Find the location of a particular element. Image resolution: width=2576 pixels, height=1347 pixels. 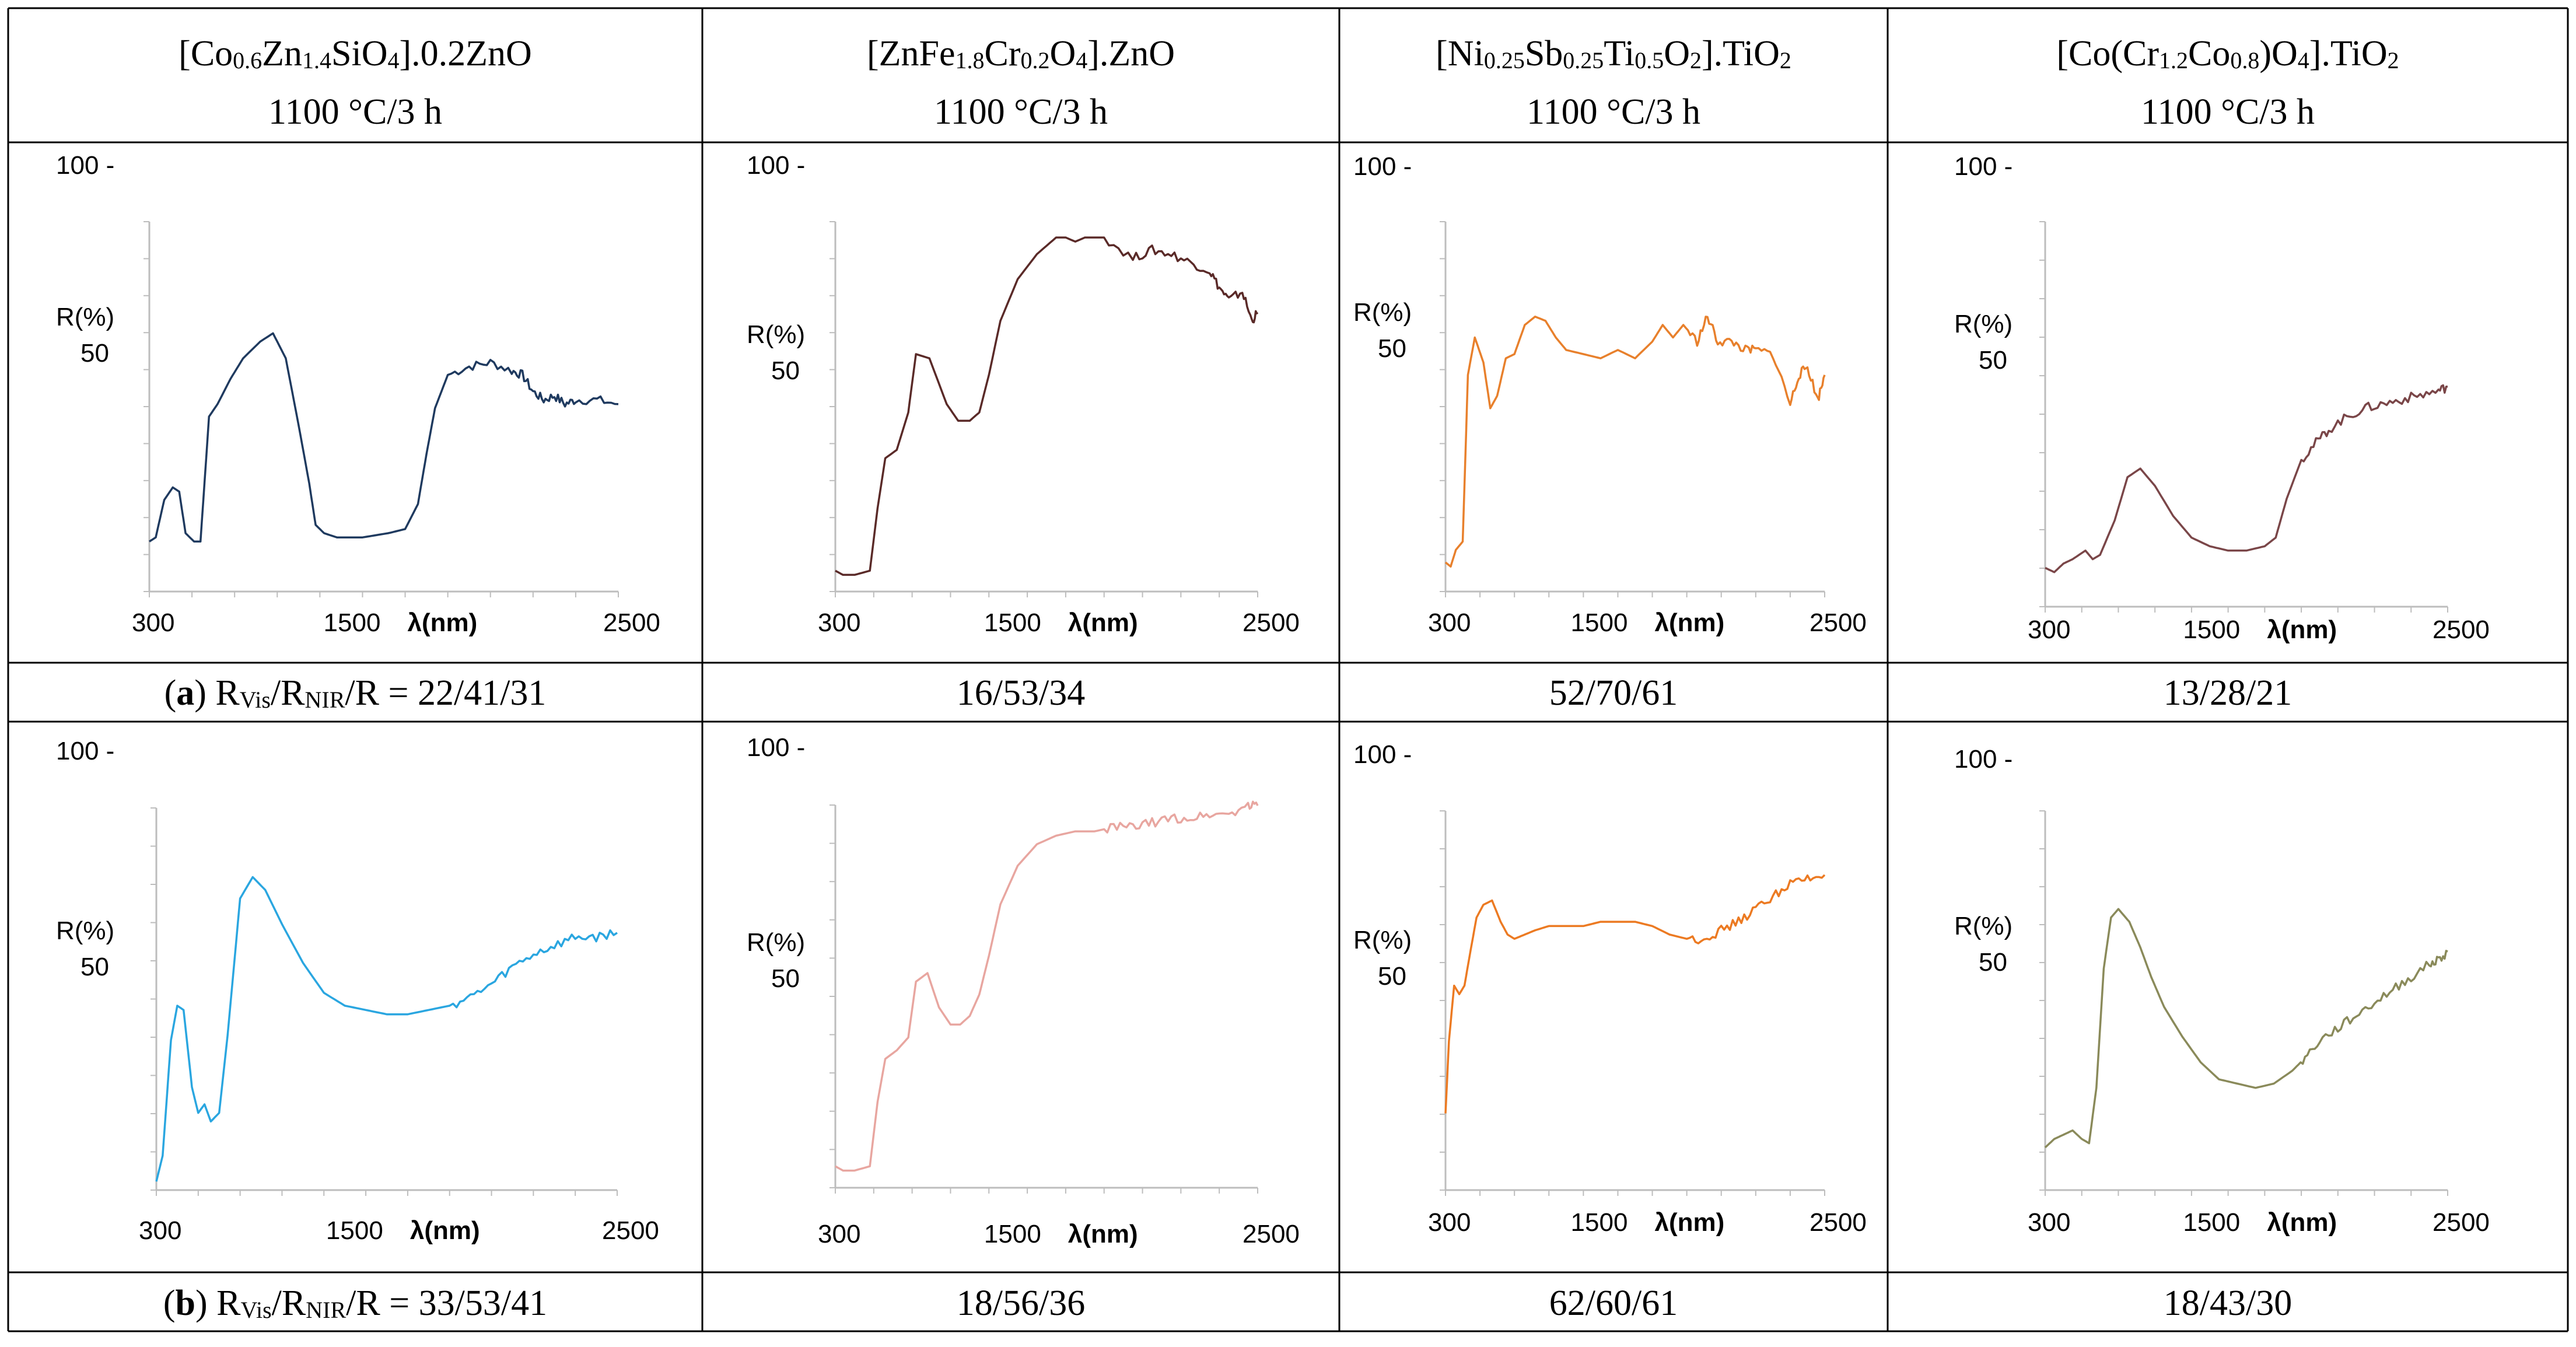

chart-panel-a-4: 100 - R(%) 50 300 1500 λ(nm) 2500 is located at coordinates (2222, 398).